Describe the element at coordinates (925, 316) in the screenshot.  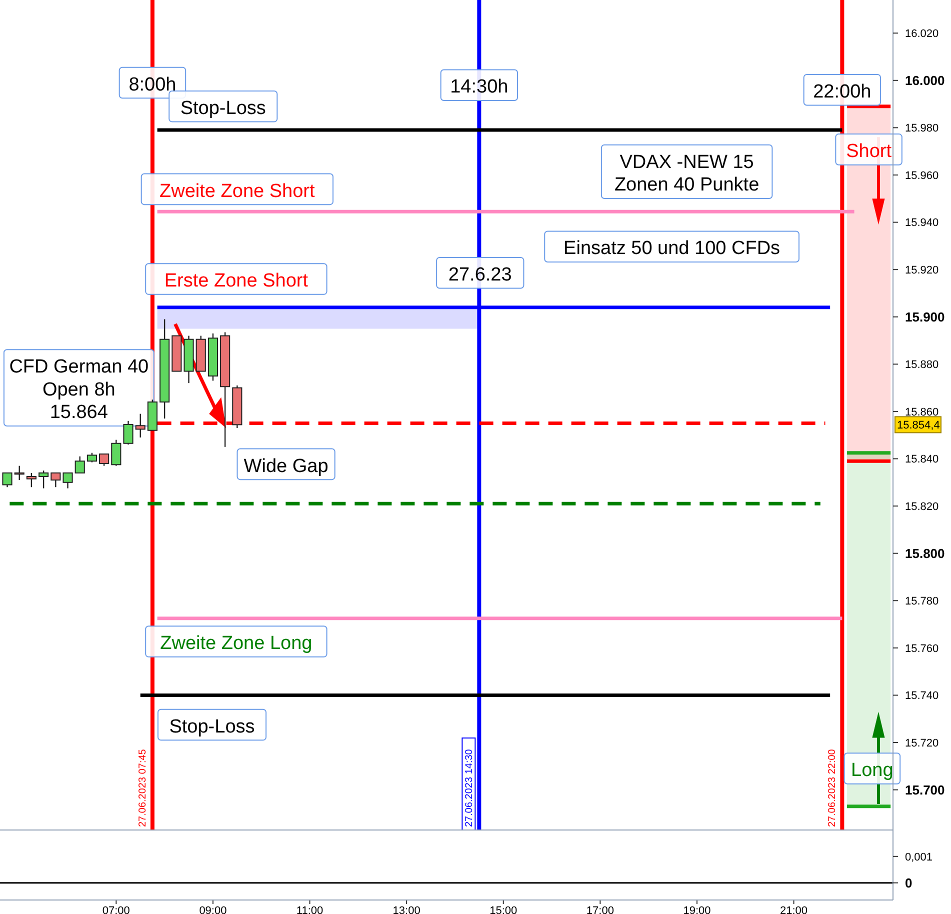
I see `y-tick-label: 15.900` at that location.